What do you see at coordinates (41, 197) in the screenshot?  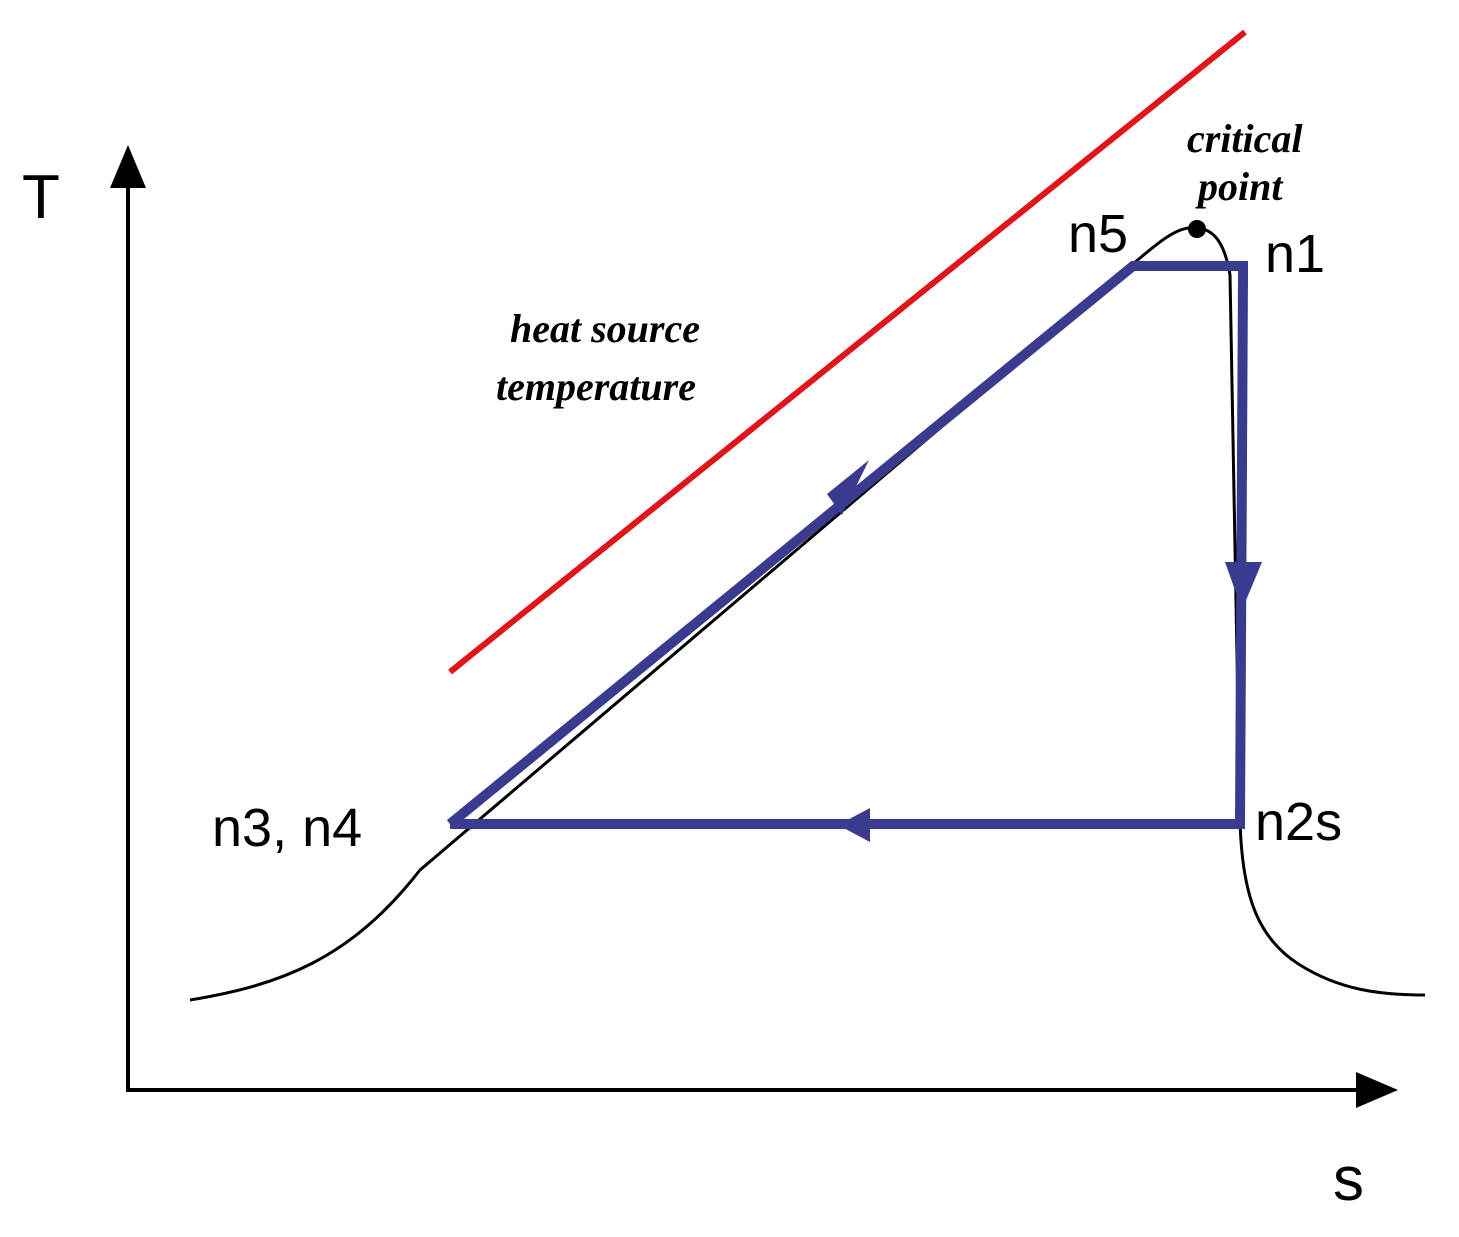 I see `y-axis-label: T` at bounding box center [41, 197].